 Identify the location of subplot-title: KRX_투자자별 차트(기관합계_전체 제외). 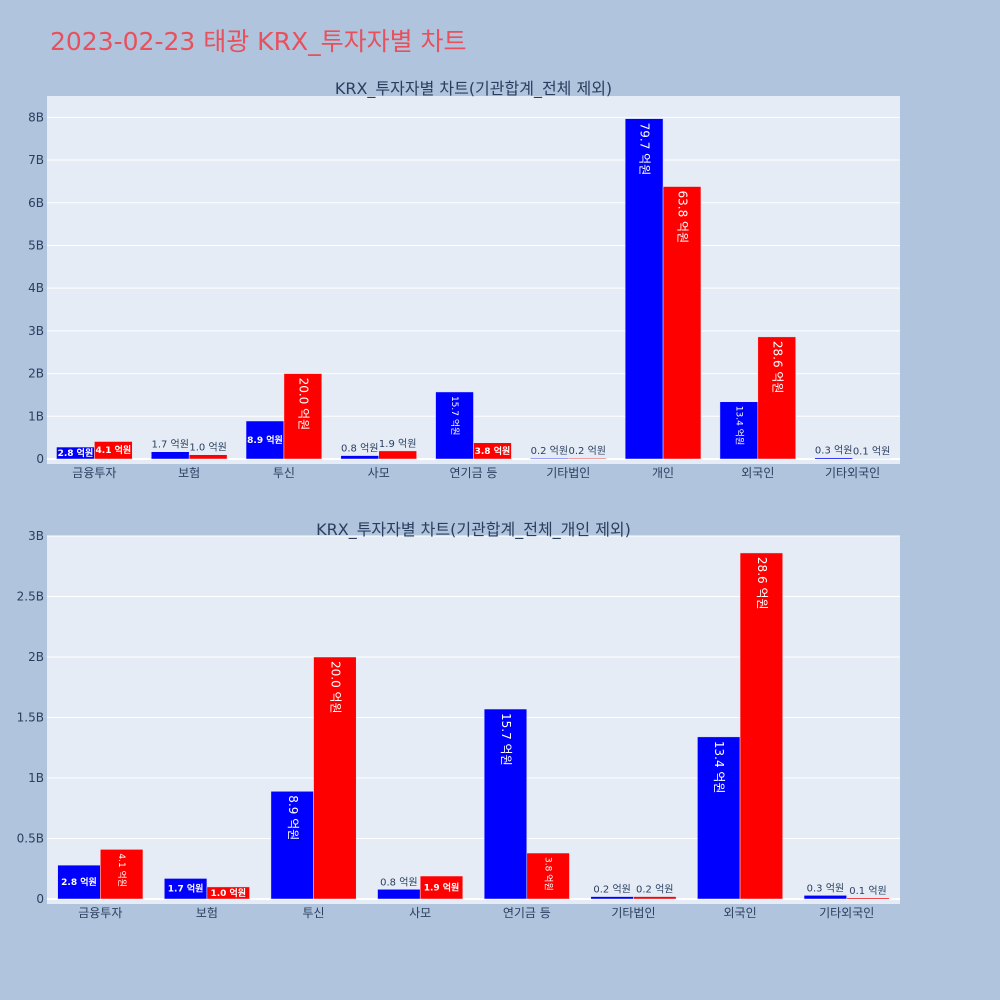
(473, 89).